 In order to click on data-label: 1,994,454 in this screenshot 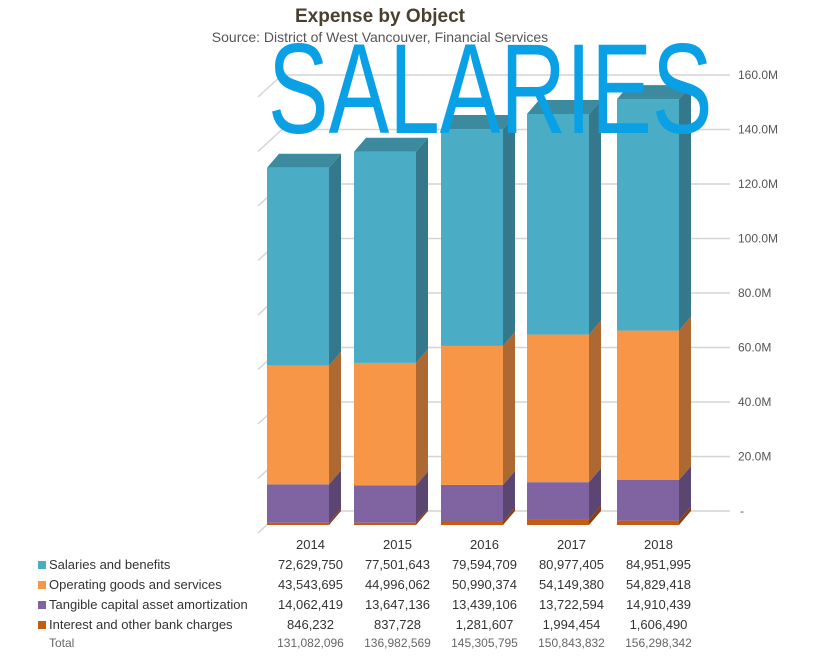, I will do `click(571, 624)`.